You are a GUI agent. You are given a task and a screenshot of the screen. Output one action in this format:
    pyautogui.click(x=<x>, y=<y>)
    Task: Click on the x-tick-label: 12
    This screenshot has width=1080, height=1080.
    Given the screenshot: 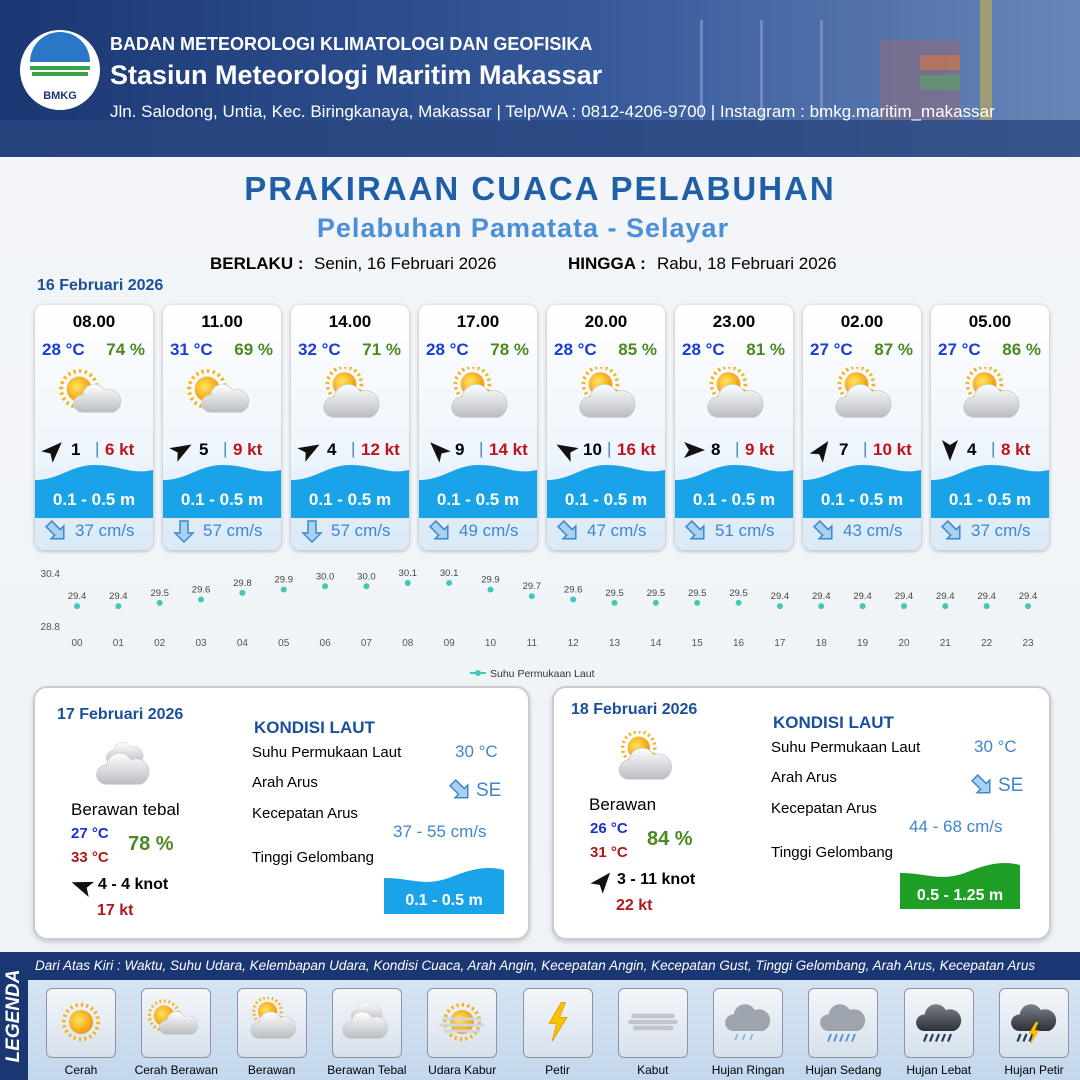 What is the action you would take?
    pyautogui.click(x=574, y=643)
    